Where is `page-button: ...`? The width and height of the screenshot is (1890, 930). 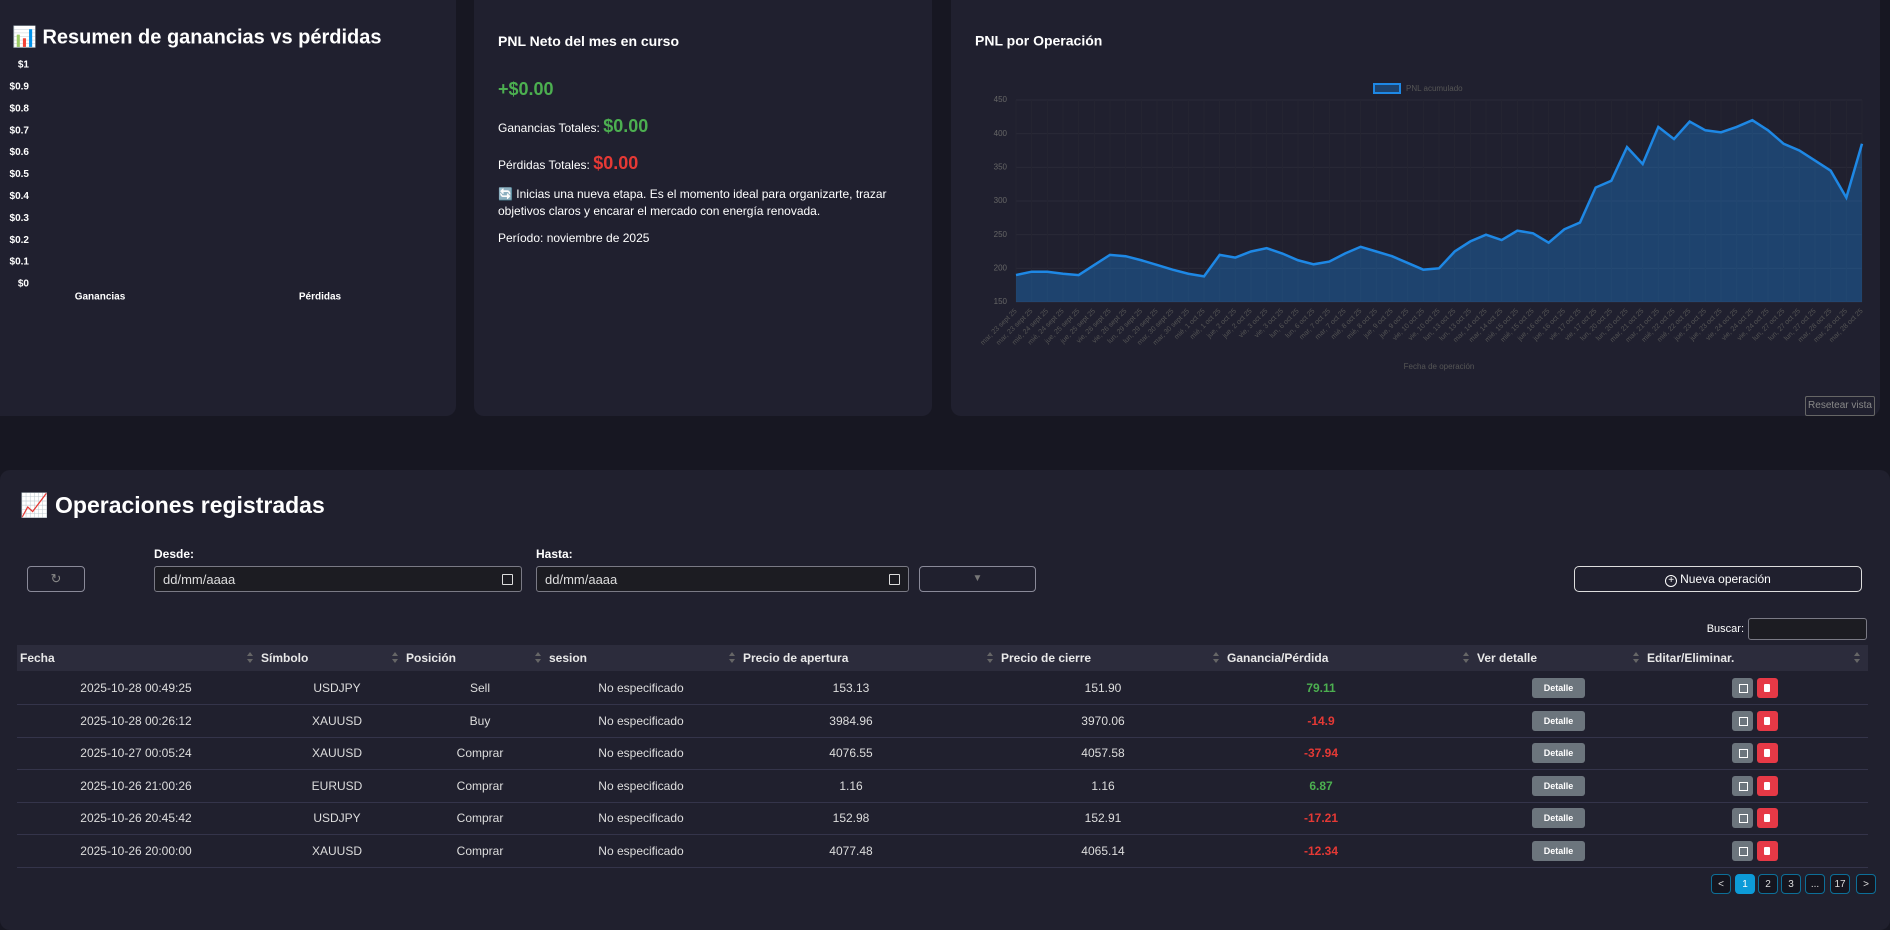
page-button: ... is located at coordinates (1815, 884).